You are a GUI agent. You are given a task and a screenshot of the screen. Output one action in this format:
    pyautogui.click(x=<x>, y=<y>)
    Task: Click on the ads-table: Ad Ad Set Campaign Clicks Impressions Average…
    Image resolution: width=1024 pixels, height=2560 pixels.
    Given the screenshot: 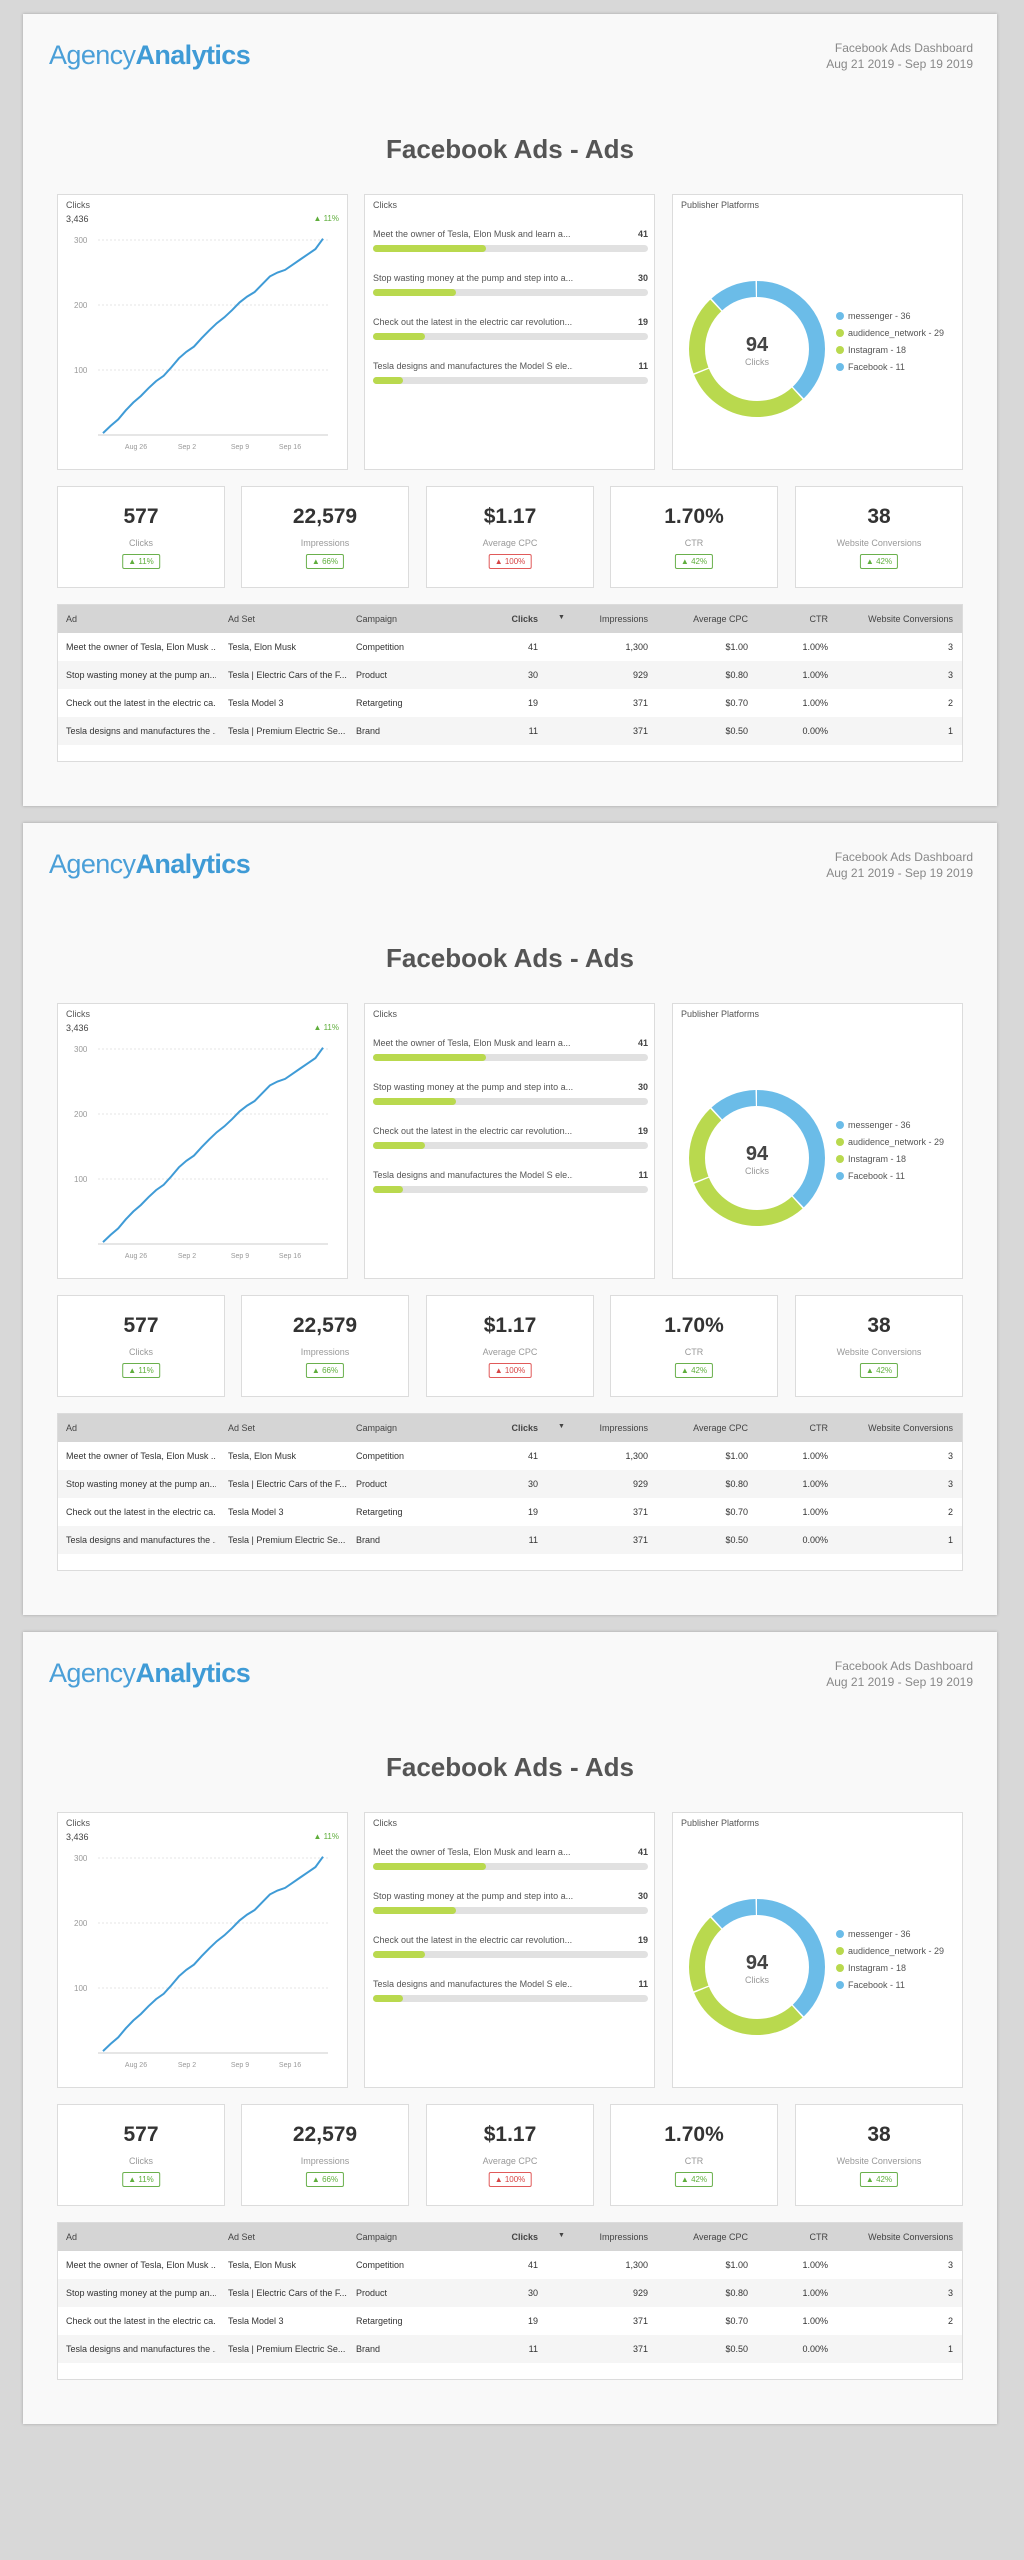 What is the action you would take?
    pyautogui.click(x=510, y=2301)
    